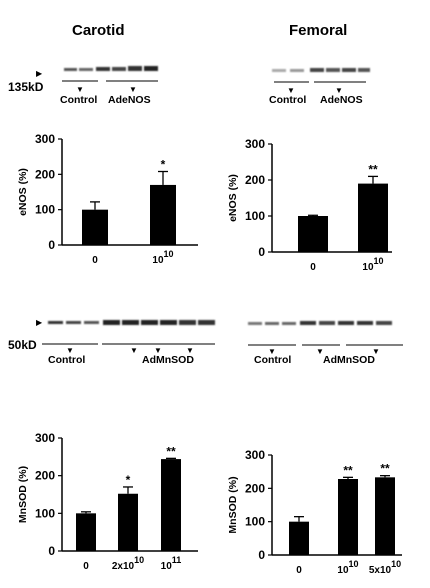 The width and height of the screenshot is (430, 588). Describe the element at coordinates (273, 360) in the screenshot. I see `femoral-control-label-2: Control` at that location.